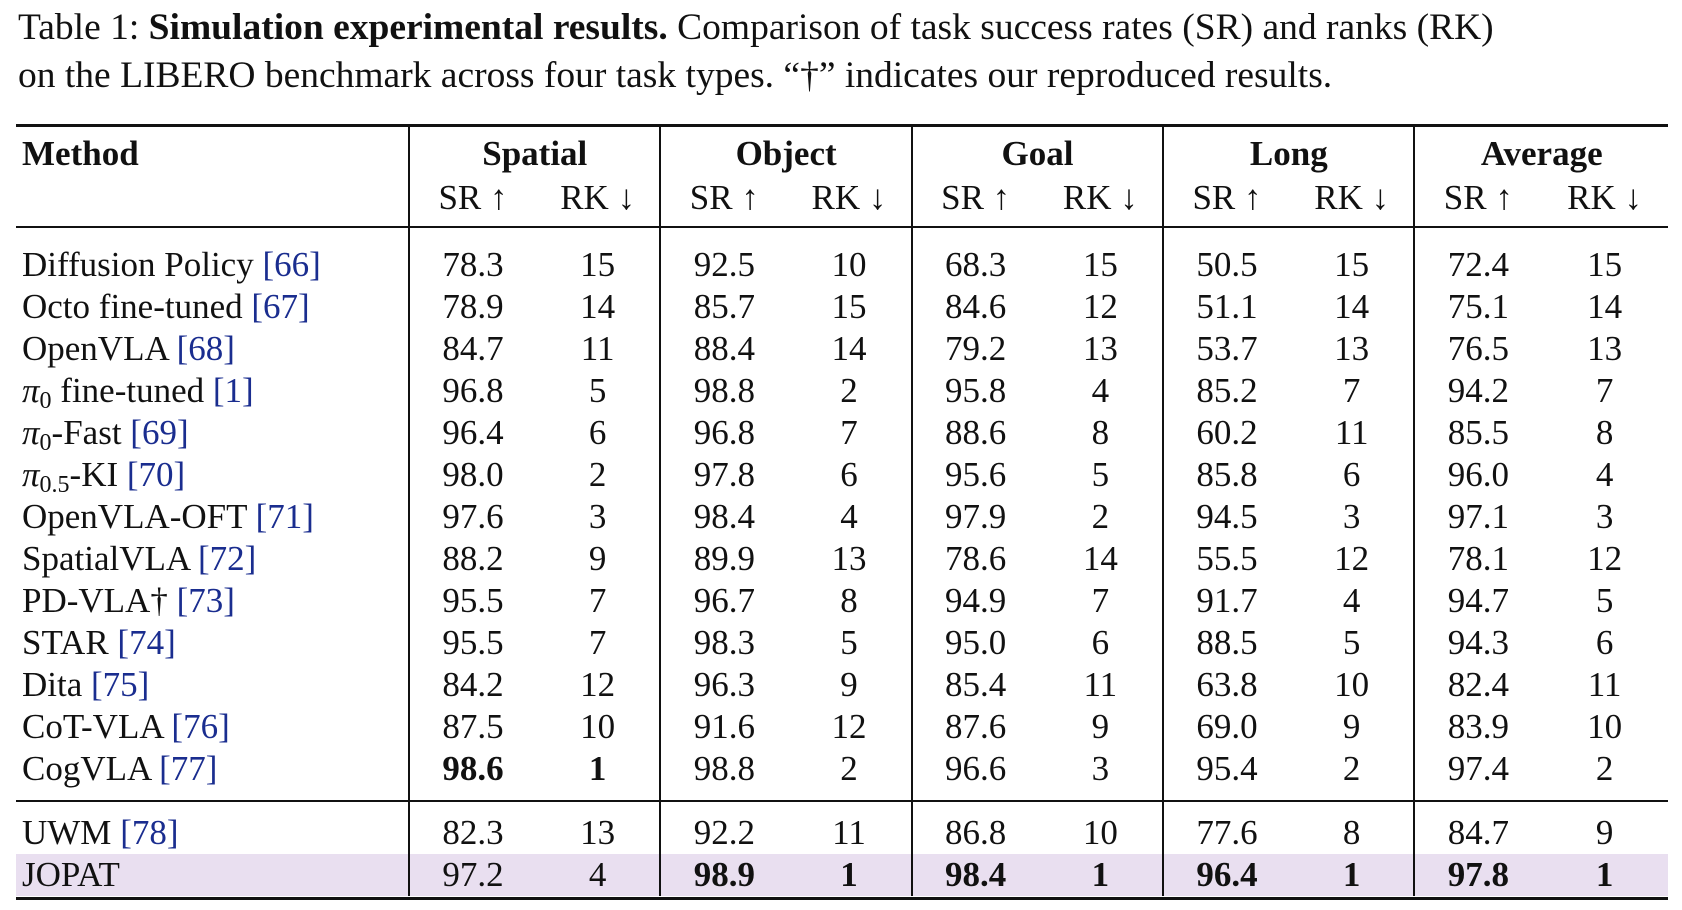 The height and width of the screenshot is (910, 1682). I want to click on method-cell: Dita [75], so click(212, 685).